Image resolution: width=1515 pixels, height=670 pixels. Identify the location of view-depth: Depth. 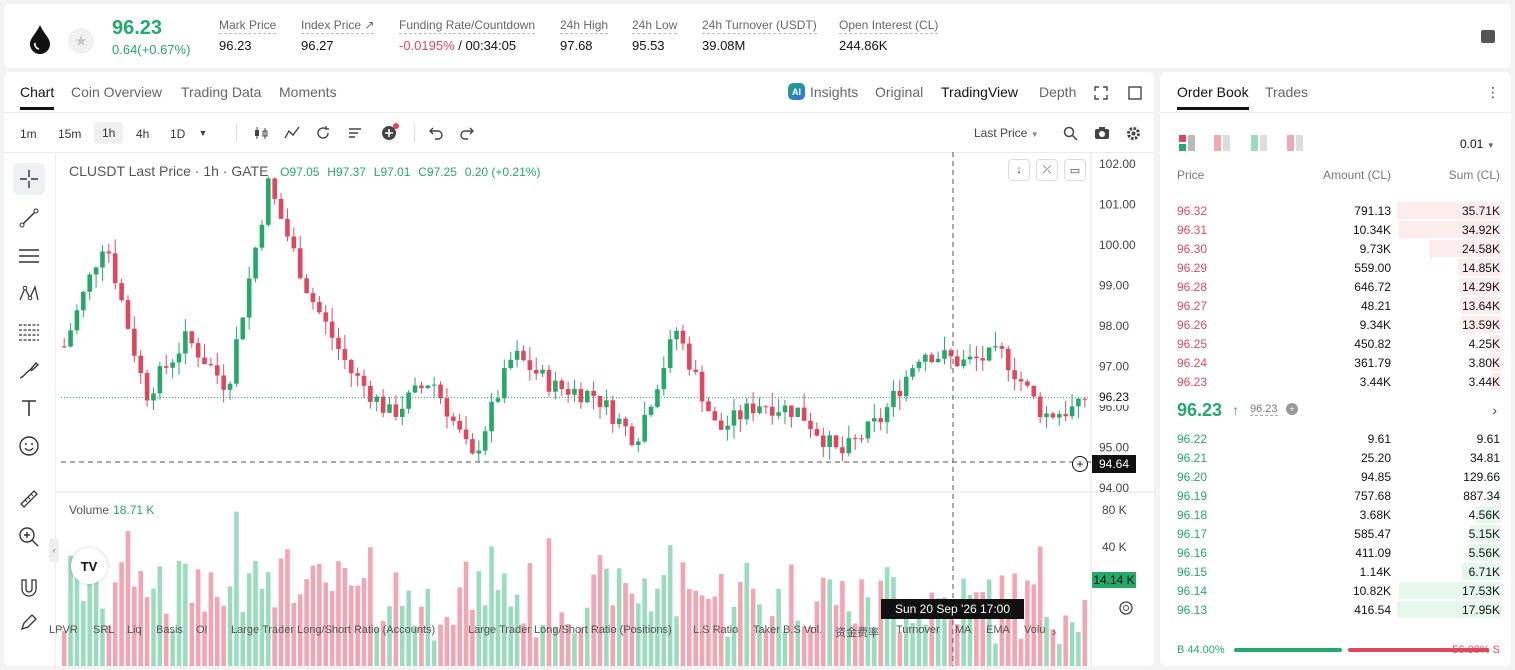
(1058, 92).